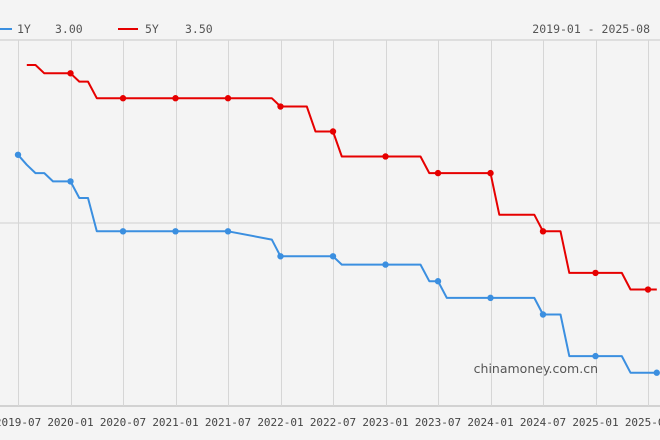  What do you see at coordinates (325, 29) in the screenshot?
I see `chart-legend: 1Y 3.00 5Y 3.50 2019-01 - 2025-08` at bounding box center [325, 29].